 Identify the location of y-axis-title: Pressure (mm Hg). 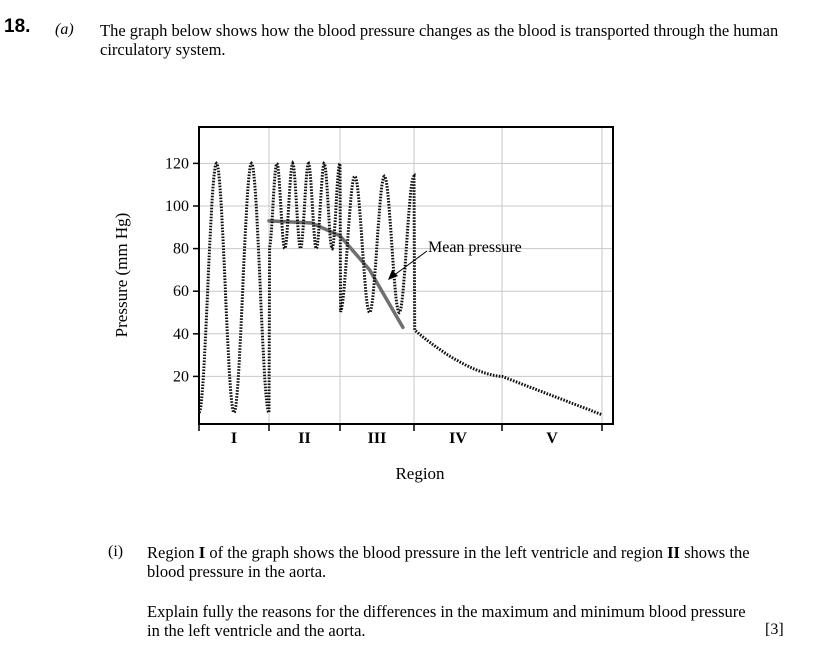
(121, 275).